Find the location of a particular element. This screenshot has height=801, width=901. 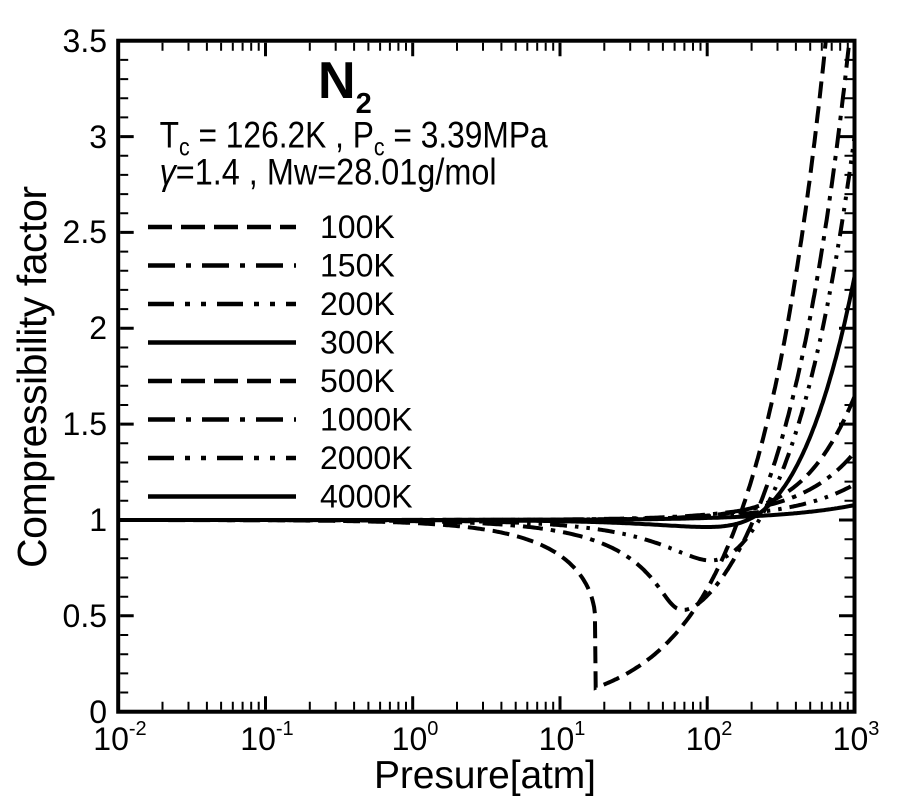

svg-text: Compressibility factor is located at coordinates (32, 377).